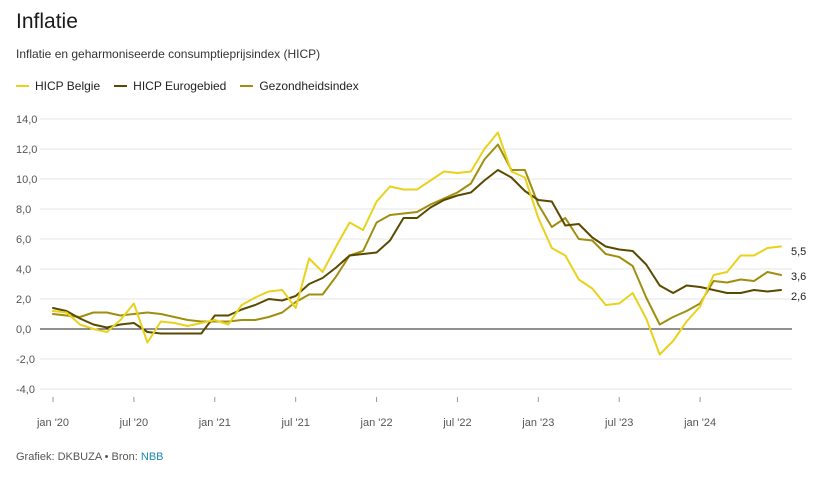  I want to click on legend-item-hicp-eurogebied: HICP Eurogebied, so click(170, 86).